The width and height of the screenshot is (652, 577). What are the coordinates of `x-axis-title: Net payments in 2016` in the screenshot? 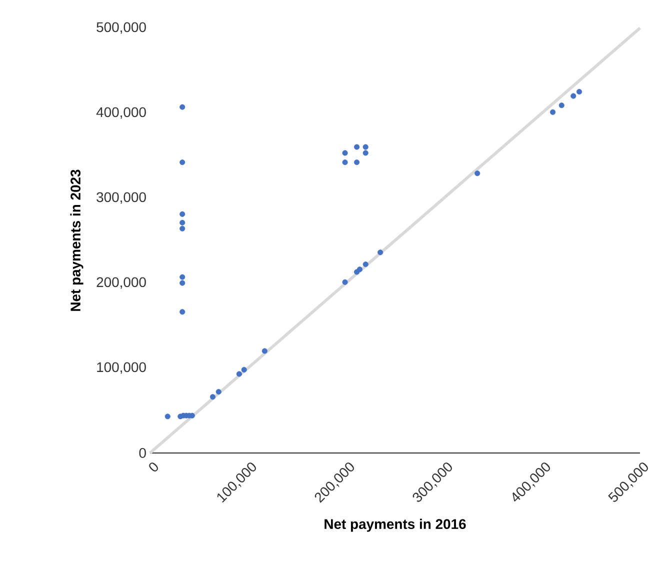 It's located at (395, 525).